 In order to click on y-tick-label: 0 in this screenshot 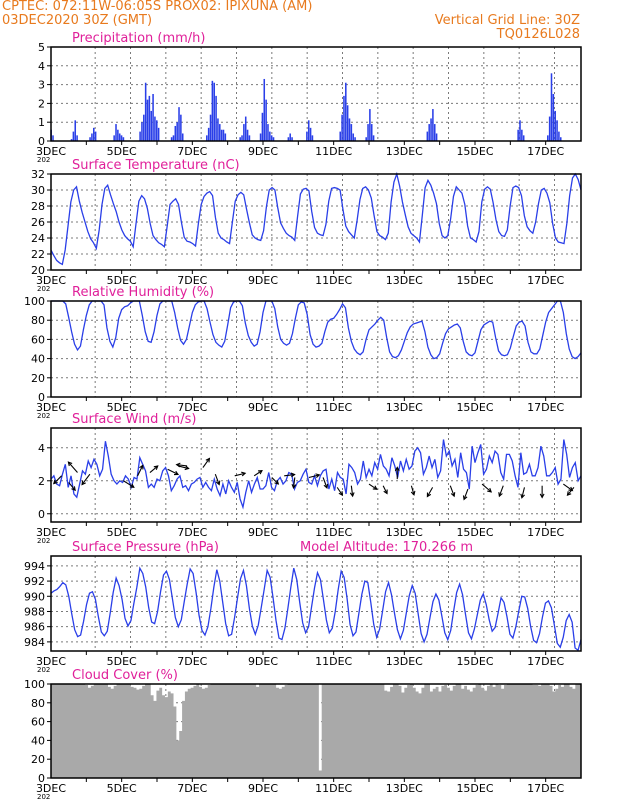, I will do `click(41, 141)`.